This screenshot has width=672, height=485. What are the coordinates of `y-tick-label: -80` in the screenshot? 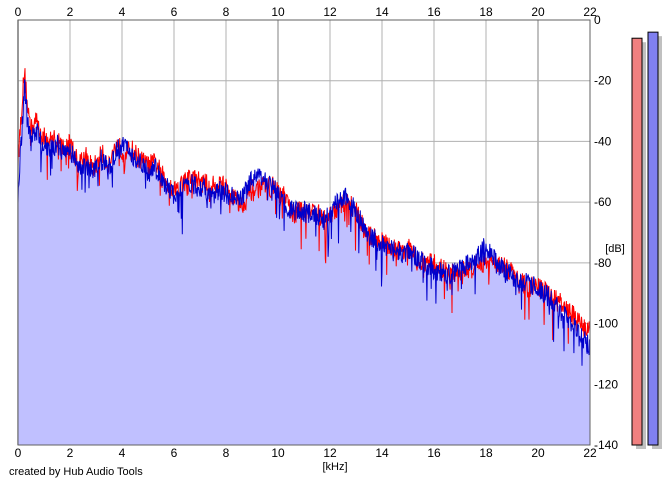 It's located at (603, 263).